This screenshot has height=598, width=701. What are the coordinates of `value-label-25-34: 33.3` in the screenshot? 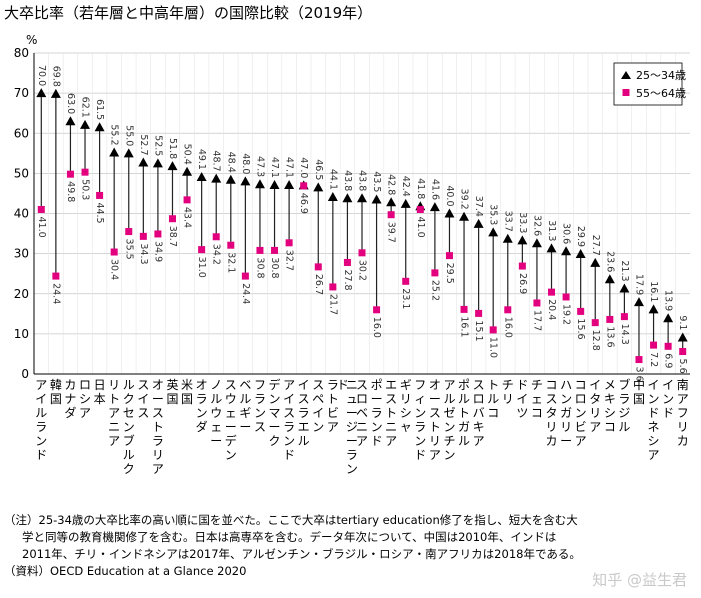 It's located at (522, 222).